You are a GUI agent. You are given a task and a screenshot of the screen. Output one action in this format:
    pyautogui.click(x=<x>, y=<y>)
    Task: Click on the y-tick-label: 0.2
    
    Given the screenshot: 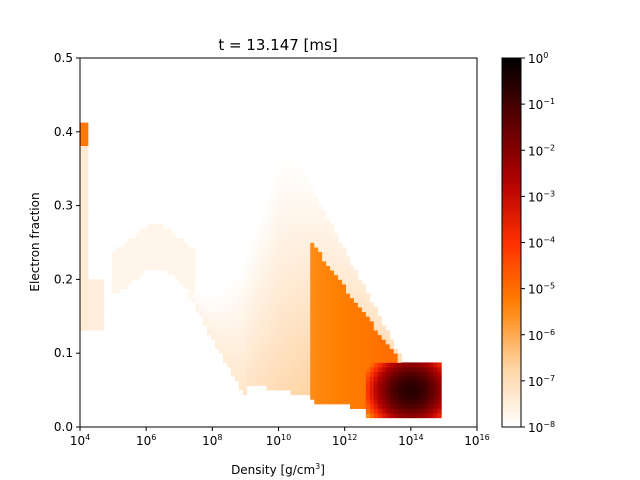 What is the action you would take?
    pyautogui.click(x=63, y=279)
    